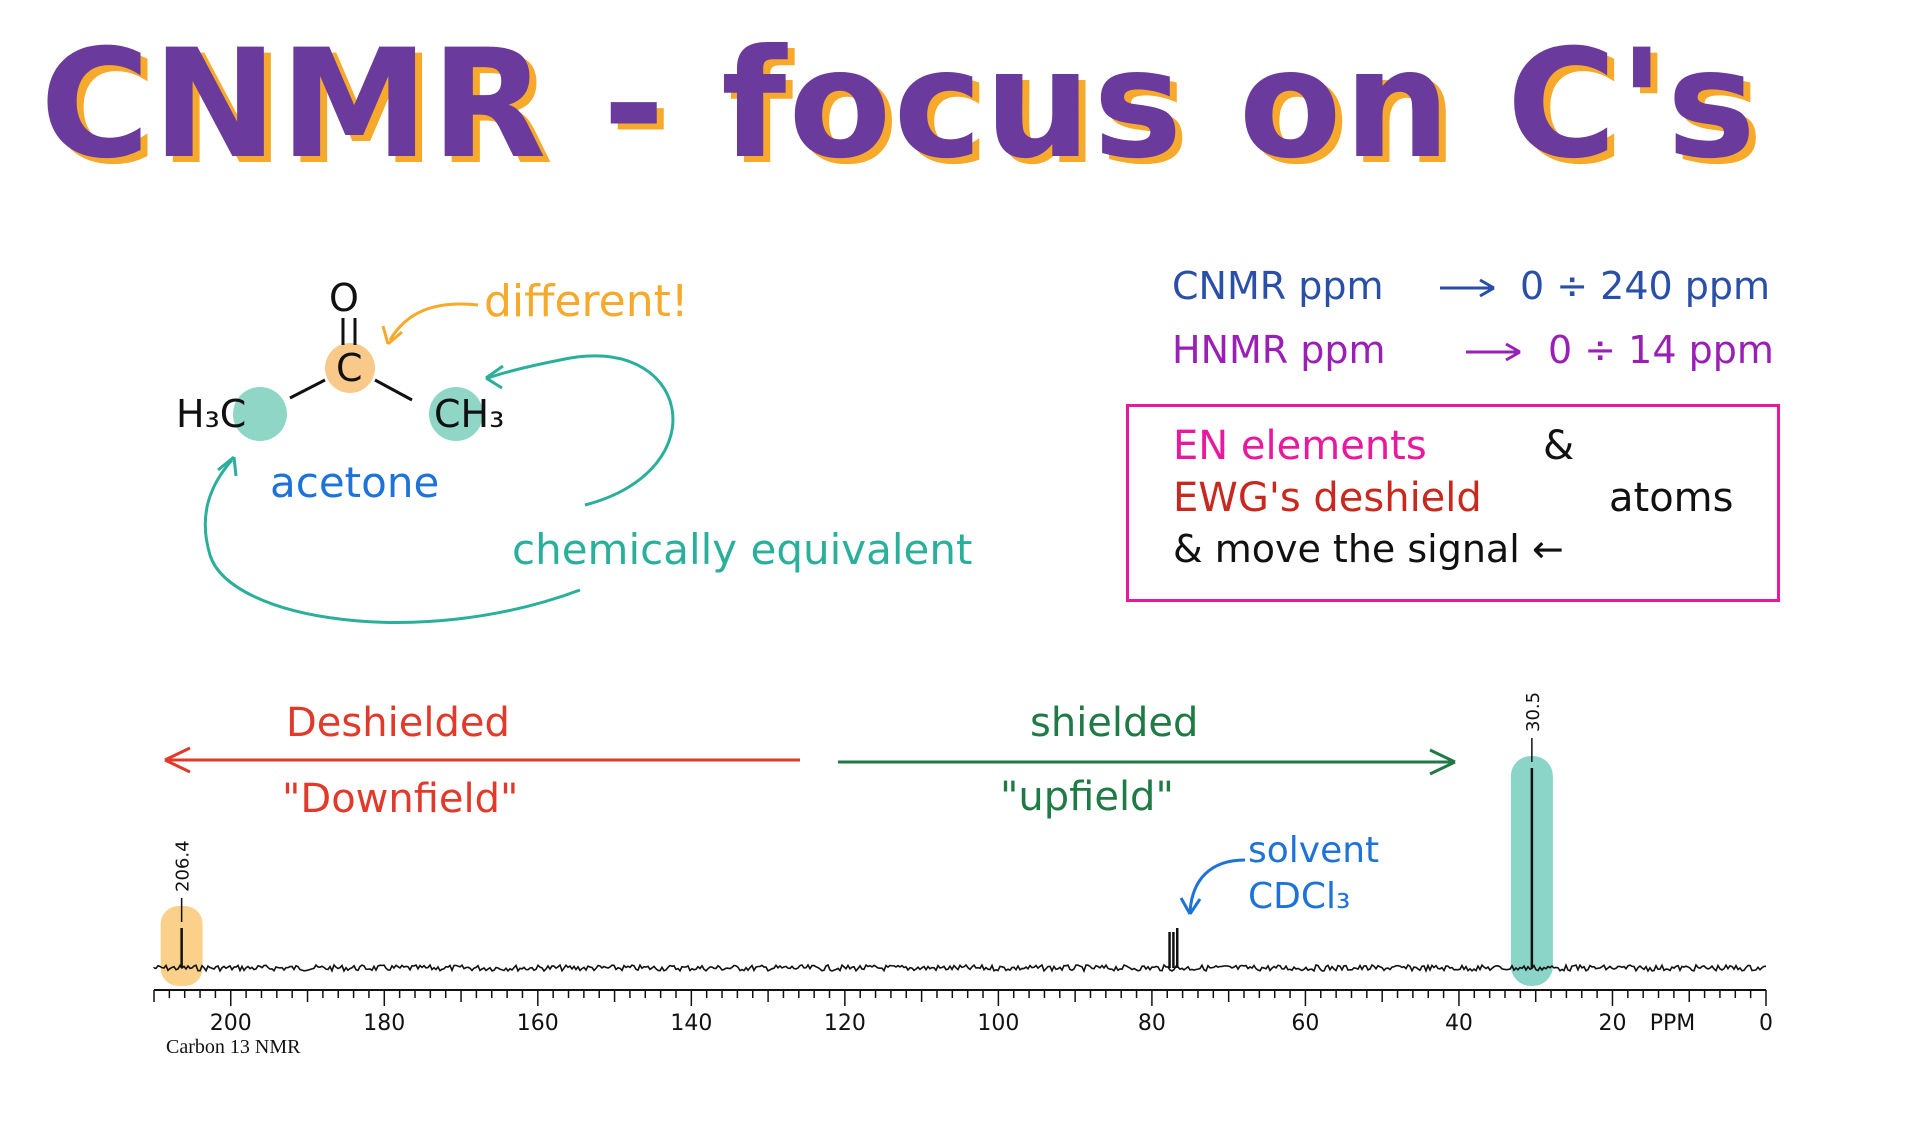 This screenshot has width=1920, height=1146. Describe the element at coordinates (691, 1023) in the screenshot. I see `axis-tick-label: 140` at that location.